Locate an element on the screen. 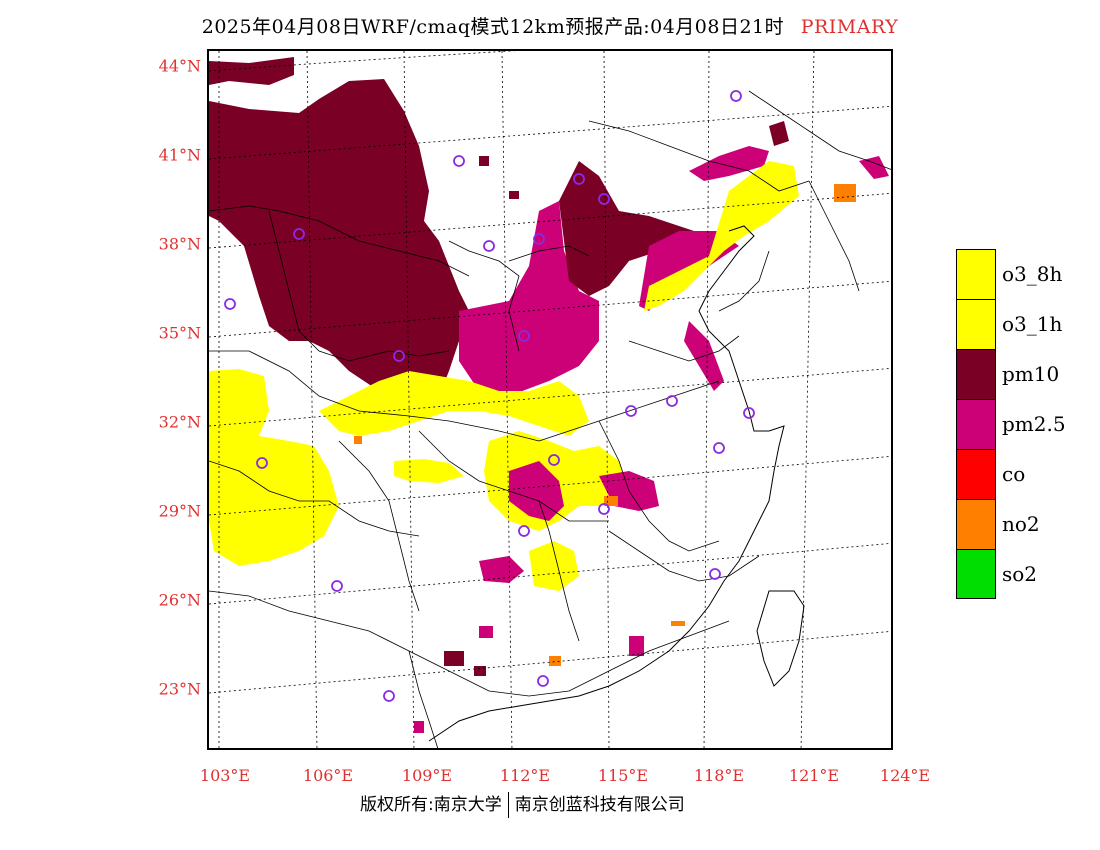 This screenshot has height=850, width=1100. legend-label: o3_1h is located at coordinates (1032, 324).